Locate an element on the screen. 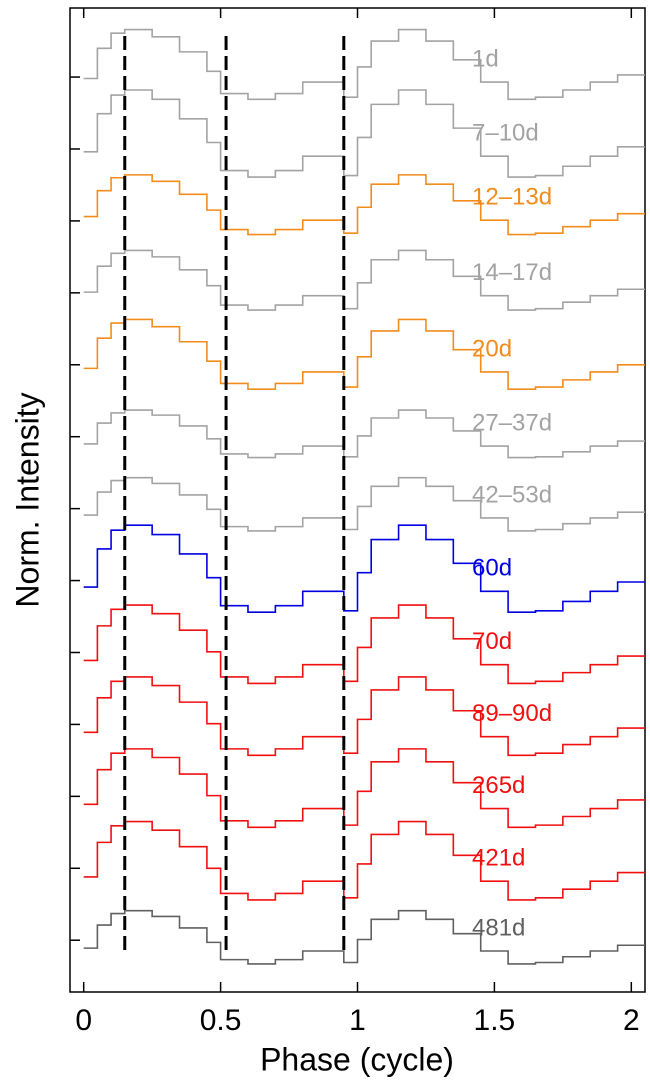 The height and width of the screenshot is (1086, 650). series-label: 265d is located at coordinates (498, 785).